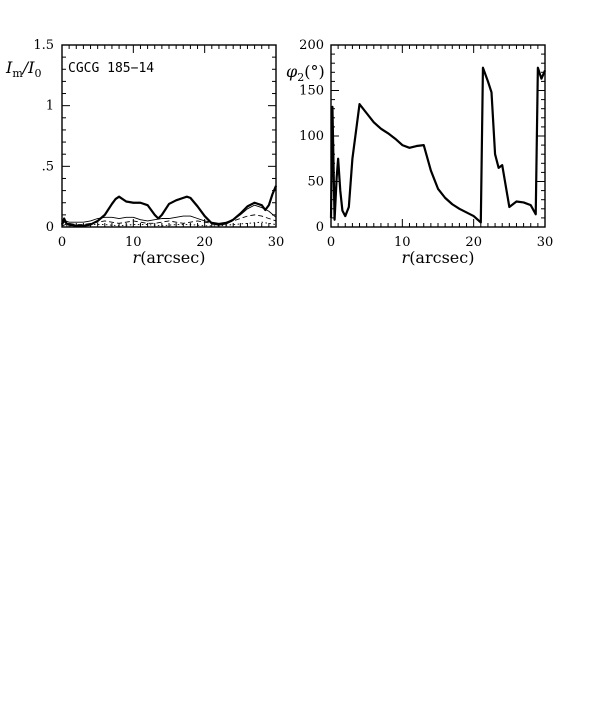  What do you see at coordinates (438, 257) in the screenshot?
I see `right-x-axis-label: r(arcsec)` at bounding box center [438, 257].